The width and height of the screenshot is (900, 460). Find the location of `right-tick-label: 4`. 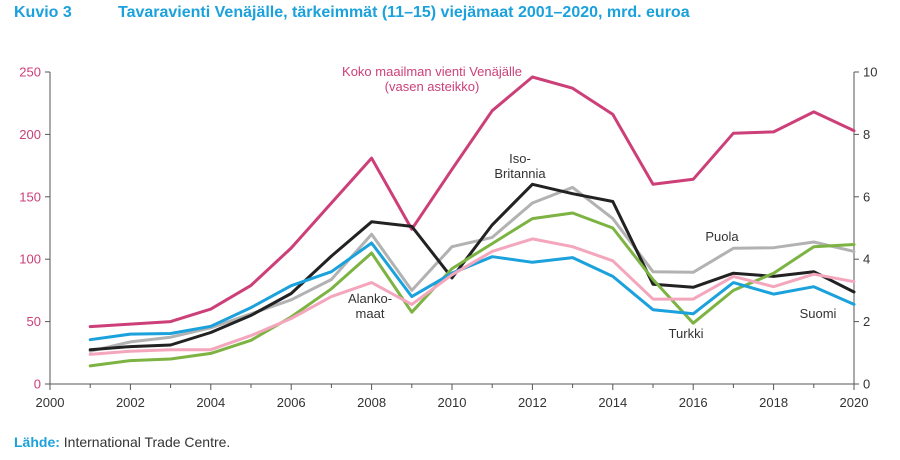

right-tick-label: 4 is located at coordinates (866, 259).